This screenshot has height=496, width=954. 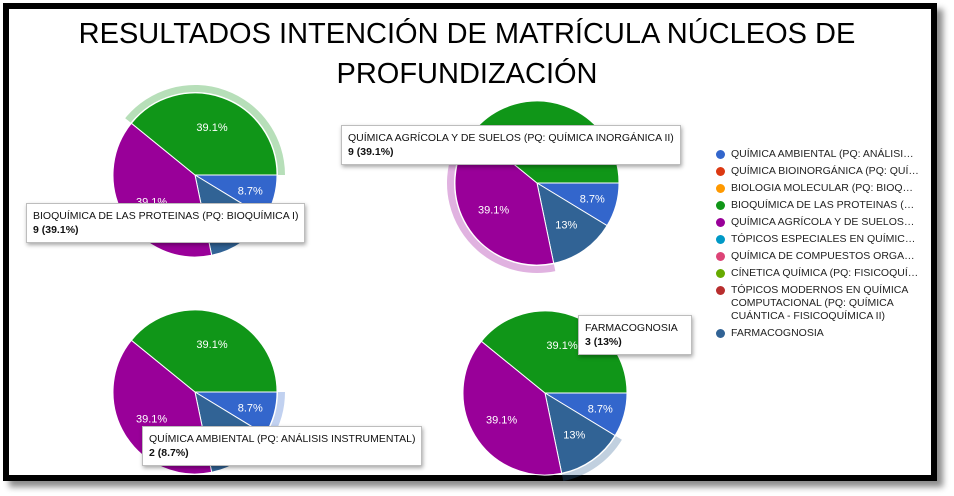 I want to click on tooltip-label: FARMACOGNOSIA, so click(x=631, y=328).